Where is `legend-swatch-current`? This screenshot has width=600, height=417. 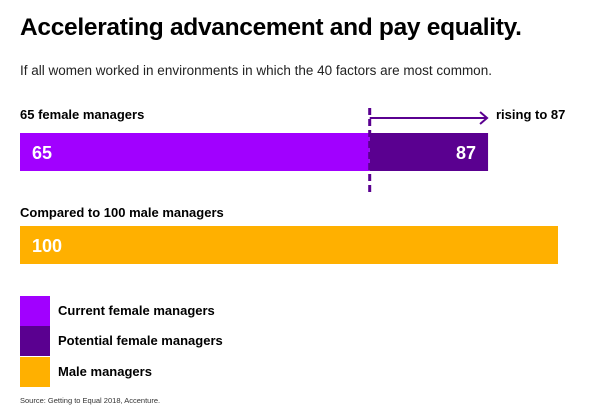
legend-swatch-current is located at coordinates (35, 311).